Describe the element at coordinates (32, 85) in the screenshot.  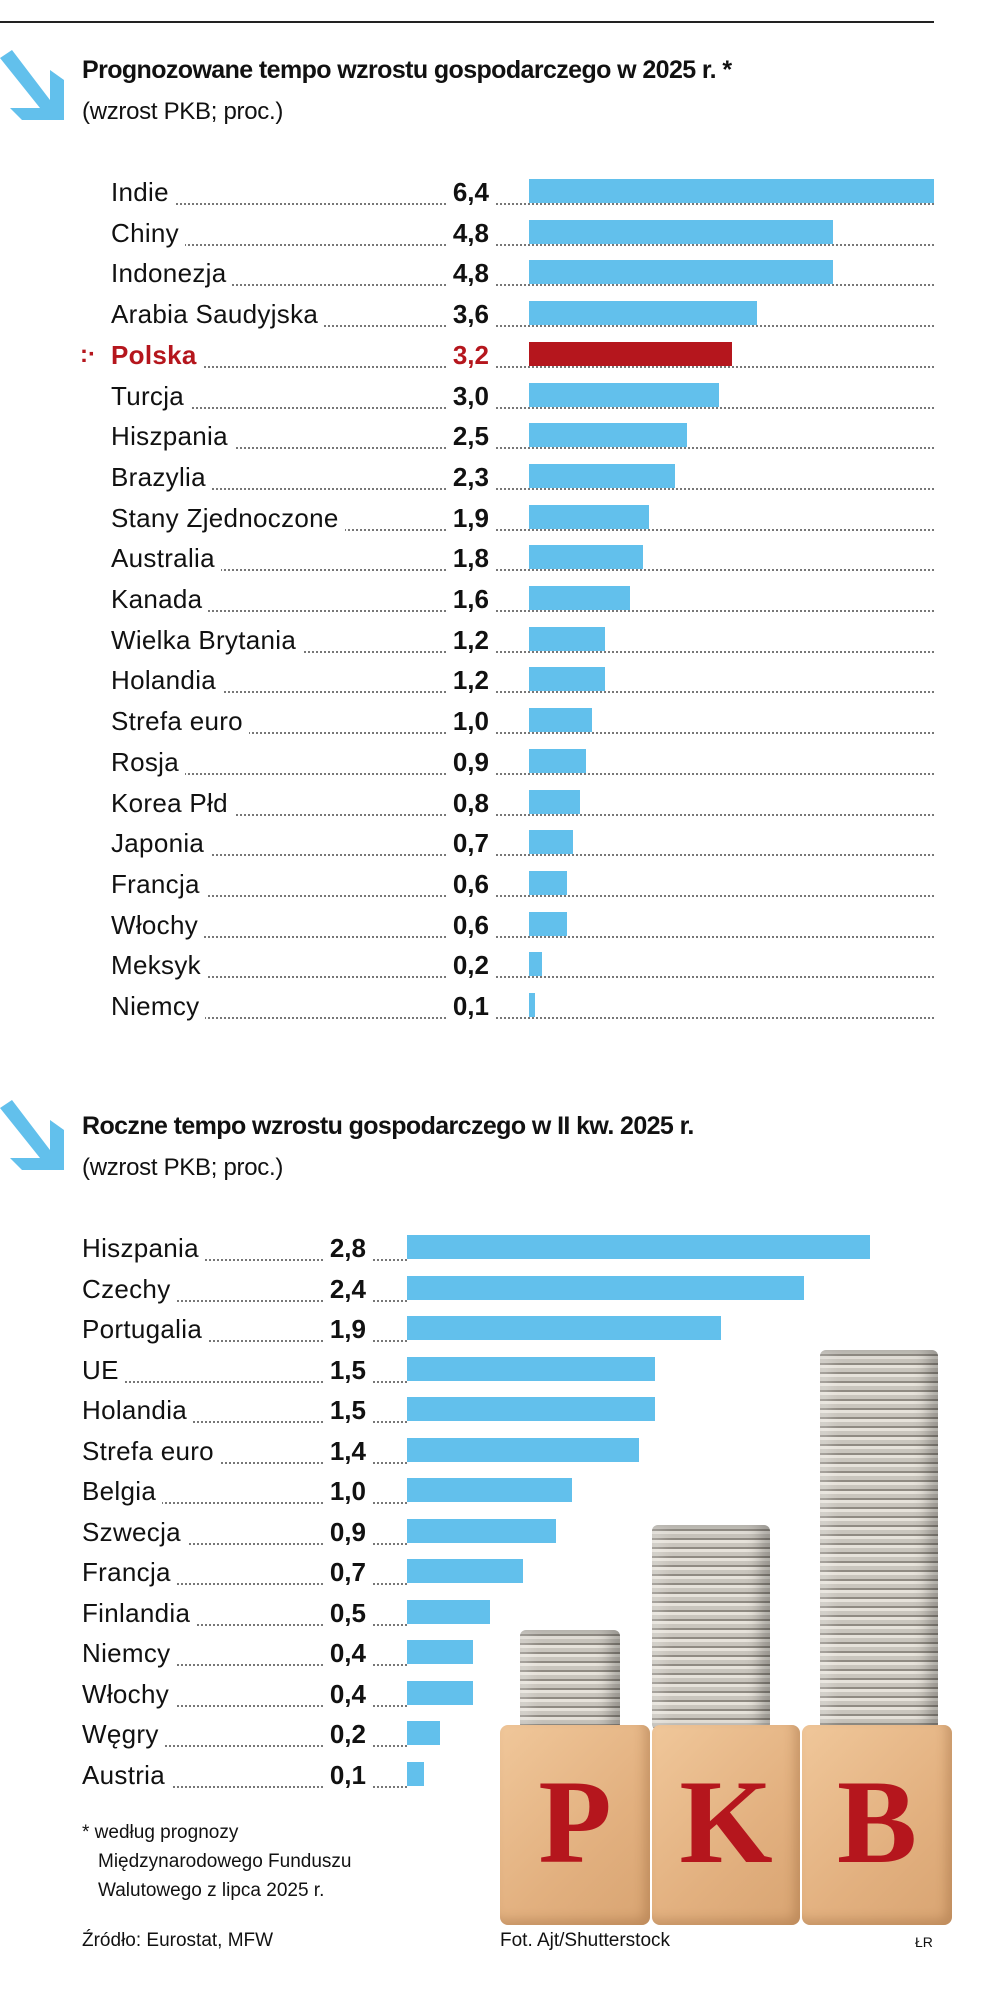
I see `arrow-down-right-icon` at that location.